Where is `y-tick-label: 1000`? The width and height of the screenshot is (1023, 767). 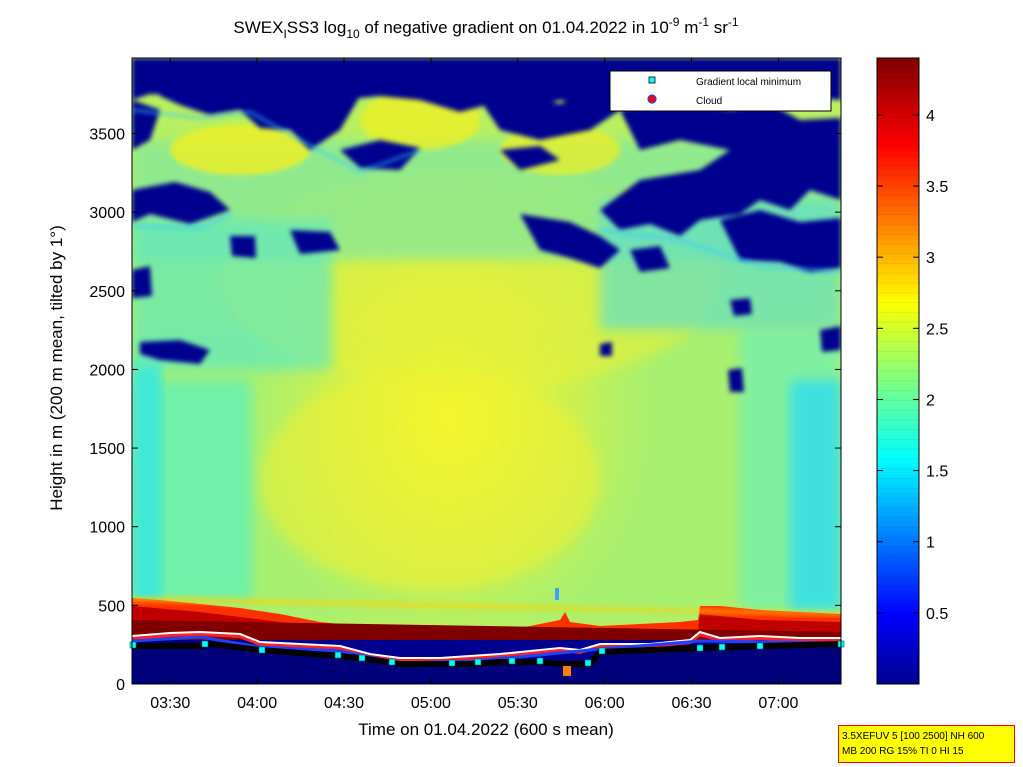
y-tick-label: 1000 is located at coordinates (107, 528).